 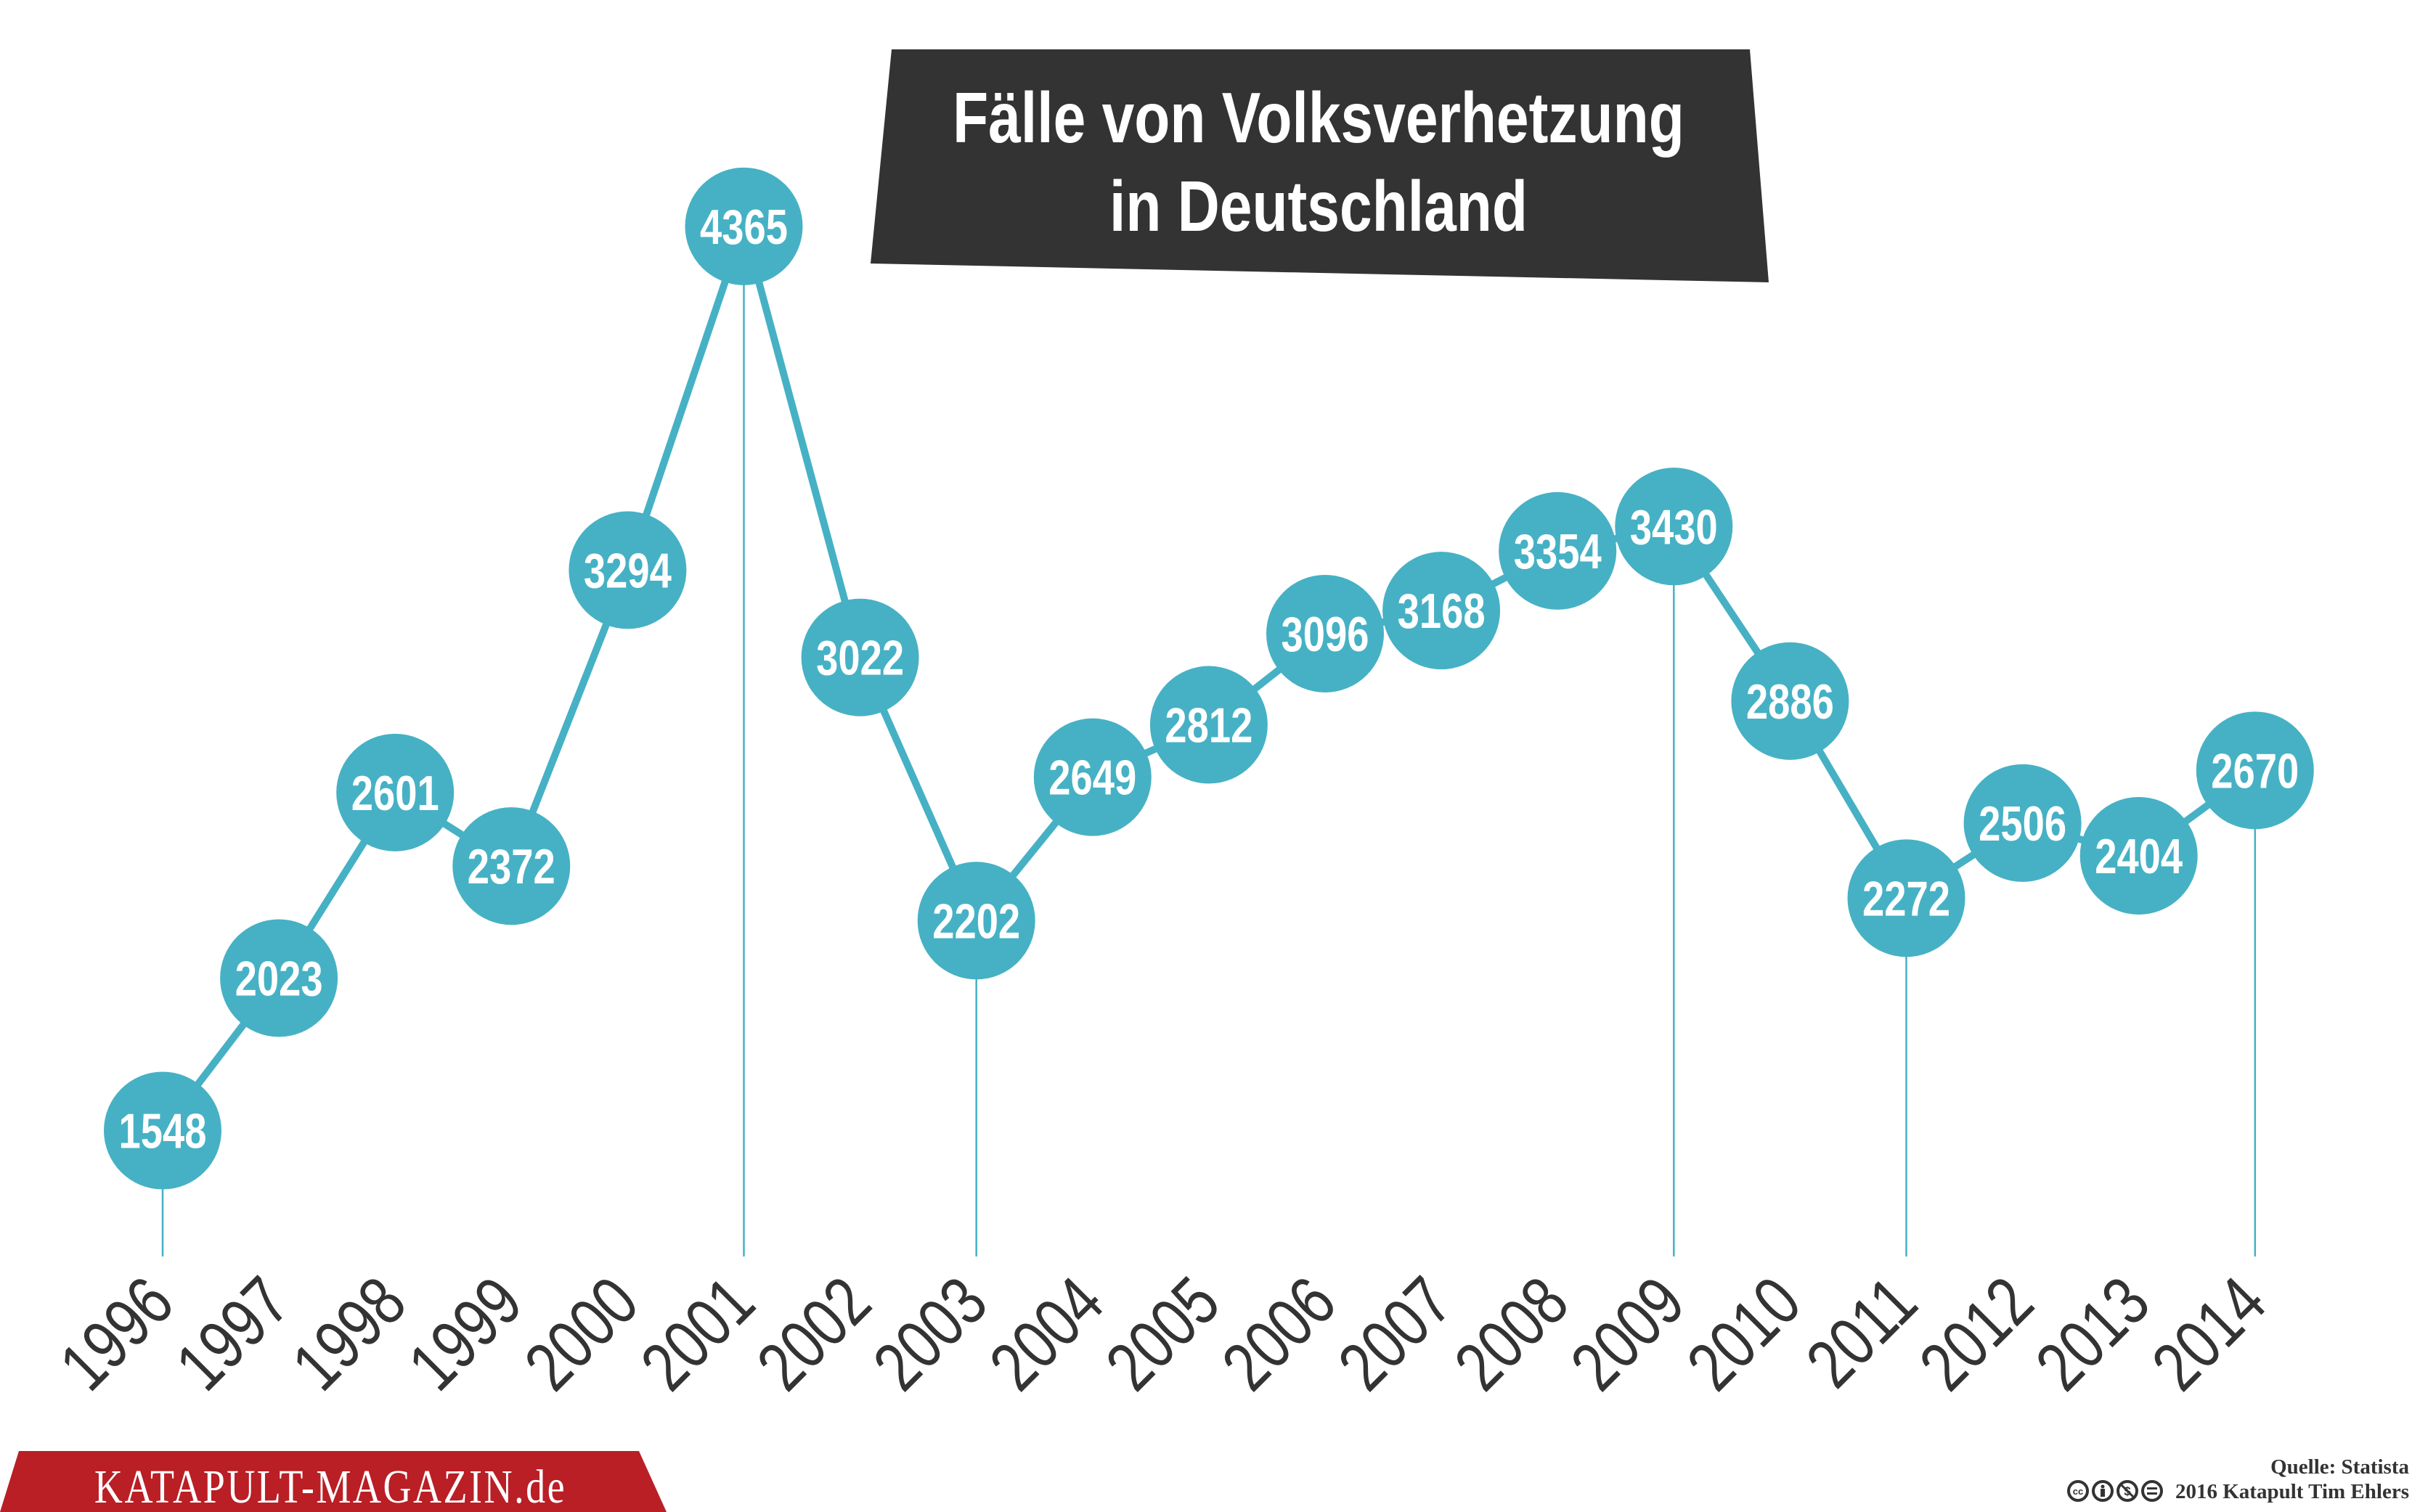 I want to click on x-tick-label-1999: 1999, so click(x=465, y=1333).